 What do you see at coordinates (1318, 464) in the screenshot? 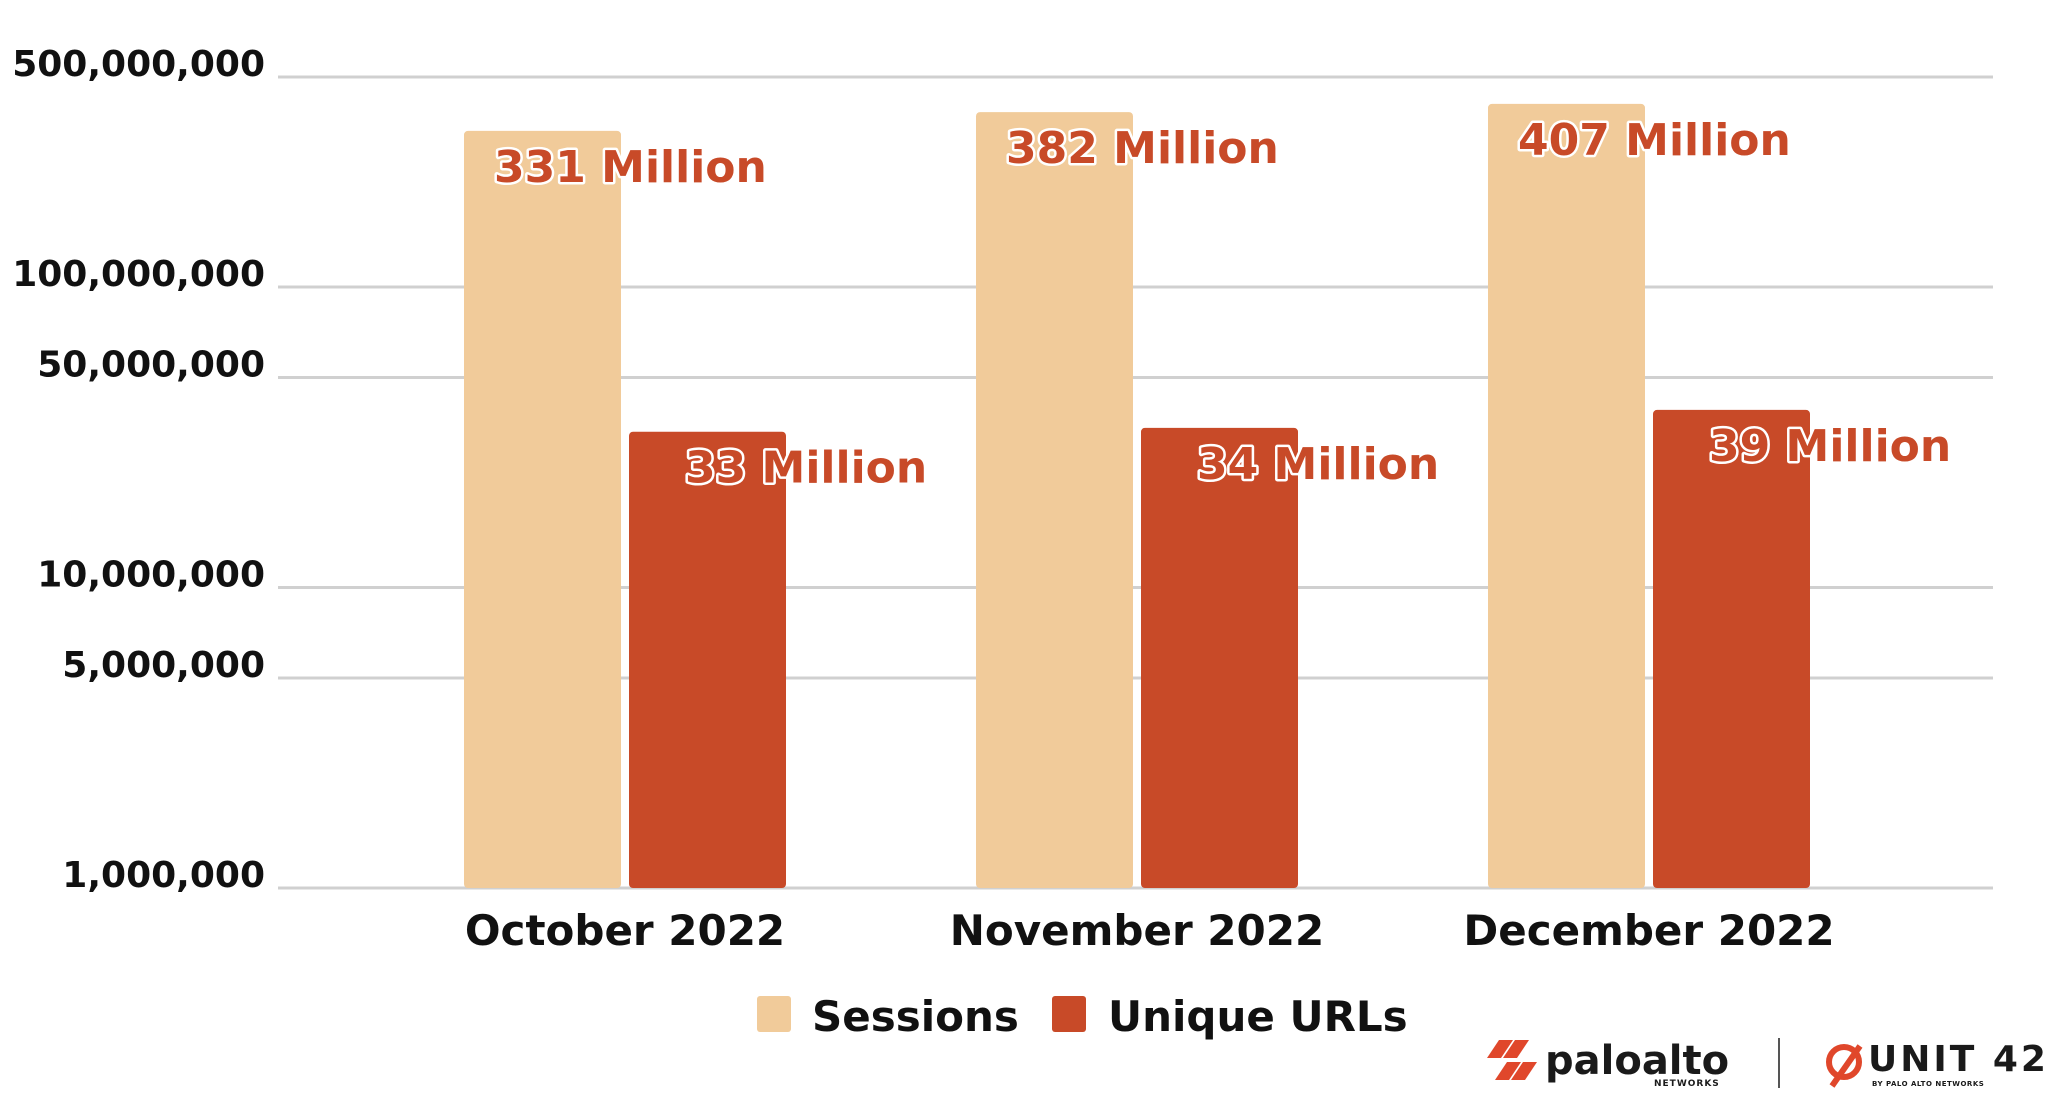
I see `data-label-unique-urls: 34 Million` at bounding box center [1318, 464].